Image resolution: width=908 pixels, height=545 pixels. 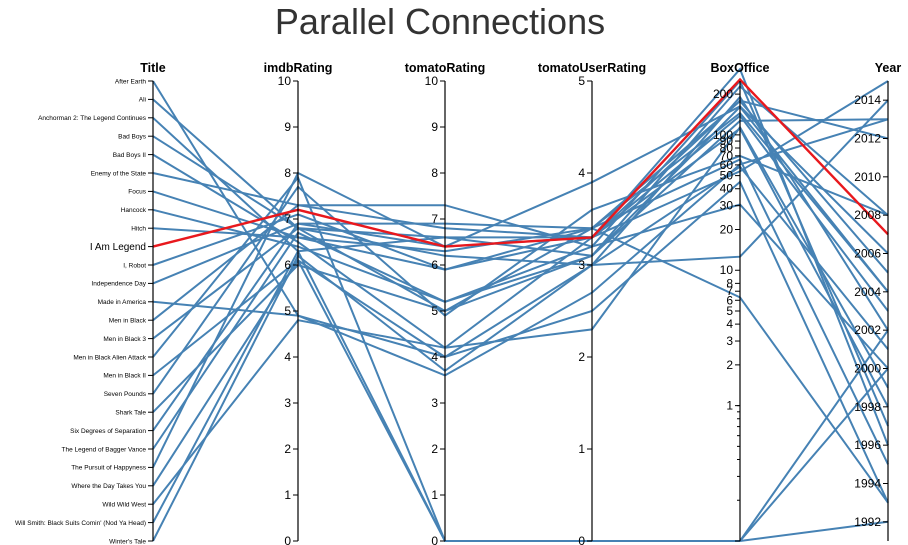 What do you see at coordinates (125, 394) in the screenshot?
I see `tick-label: Seven Pounds` at bounding box center [125, 394].